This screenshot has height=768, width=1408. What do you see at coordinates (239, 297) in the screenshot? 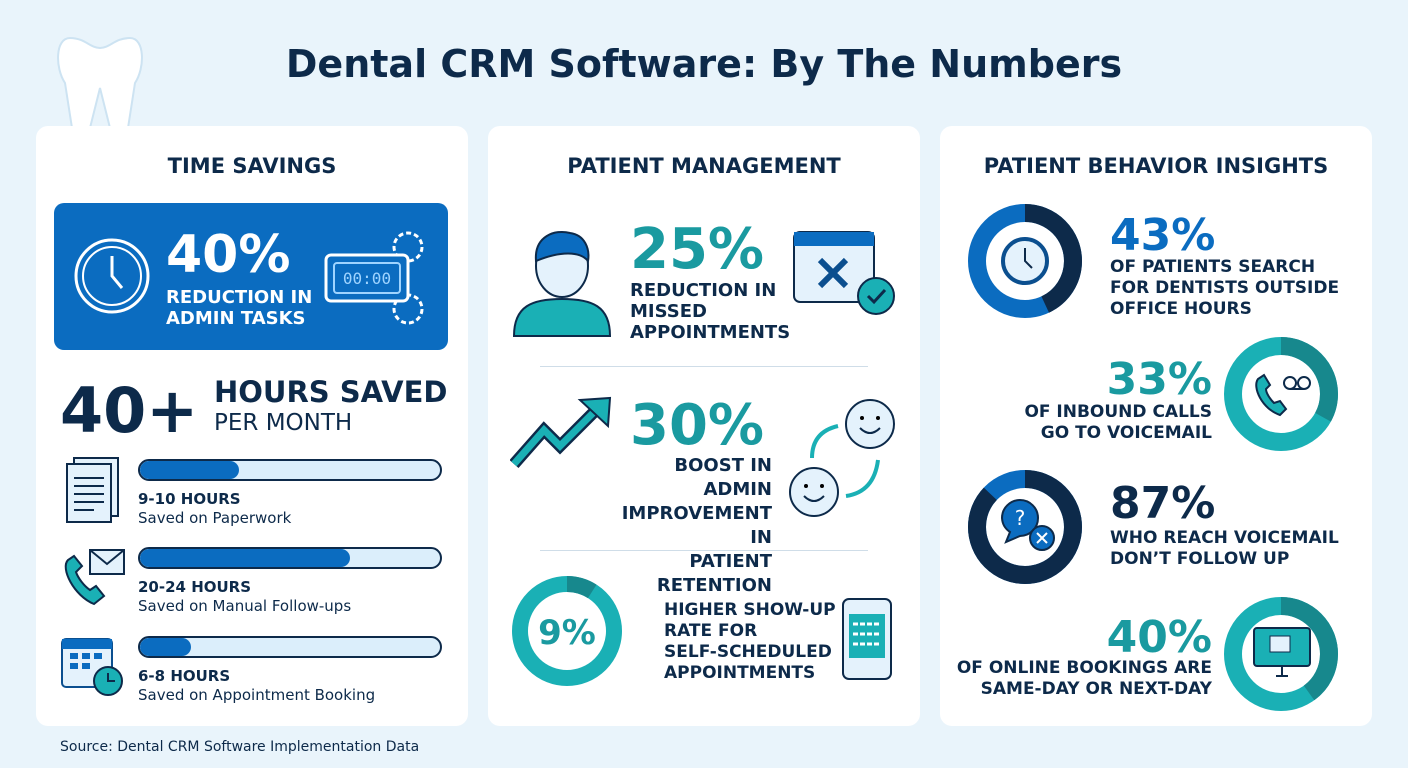
I see `admin-reduction-label: REDUCTION IN` at bounding box center [239, 297].